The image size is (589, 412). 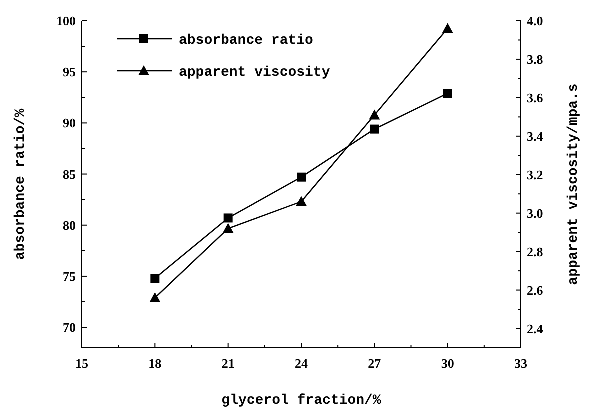 What do you see at coordinates (155, 363) in the screenshot?
I see `x-tick-label: 18` at bounding box center [155, 363].